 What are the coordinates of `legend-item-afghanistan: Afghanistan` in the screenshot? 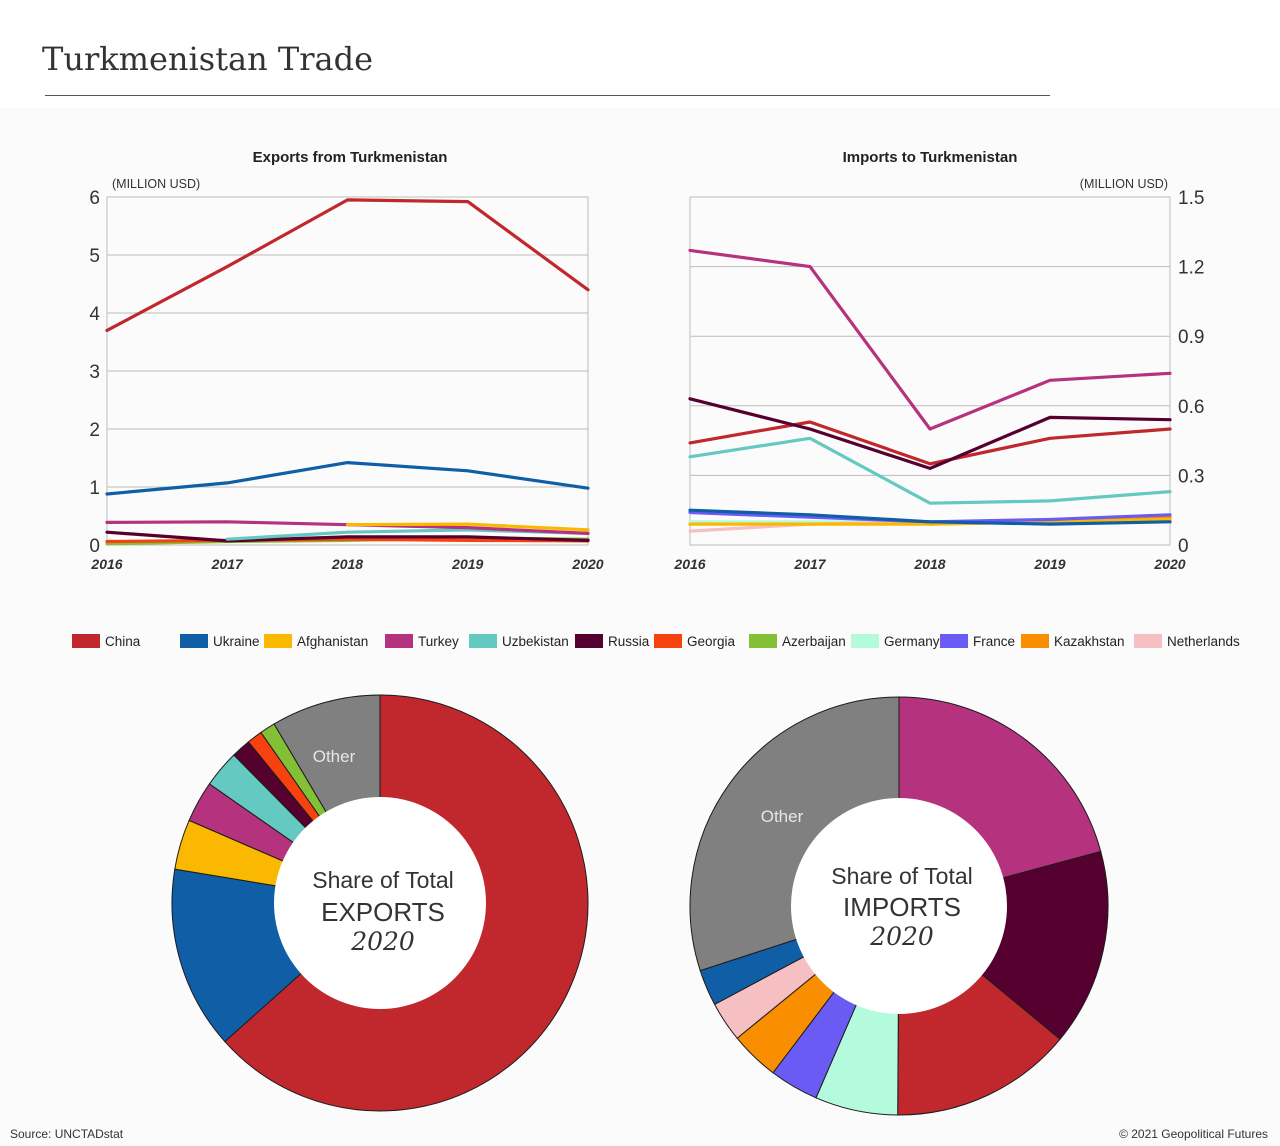 It's located at (316, 641).